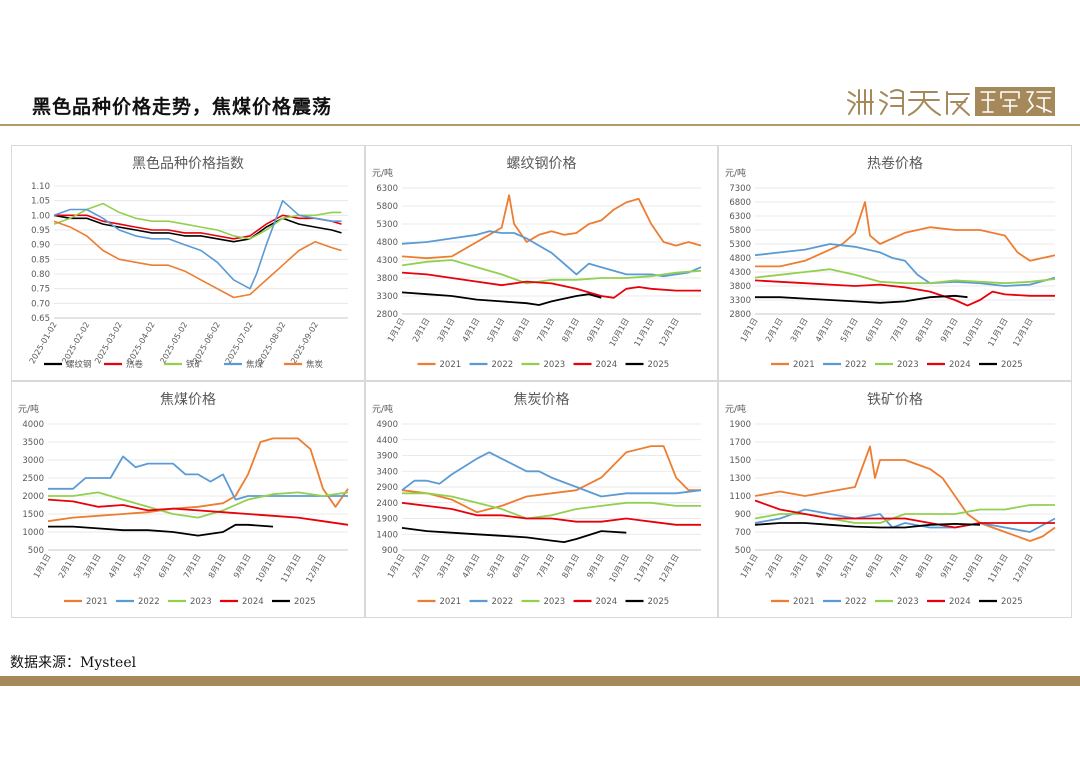 Image resolution: width=1080 pixels, height=764 pixels. What do you see at coordinates (740, 189) in the screenshot?
I see `y-tick-label: 7300` at bounding box center [740, 189].